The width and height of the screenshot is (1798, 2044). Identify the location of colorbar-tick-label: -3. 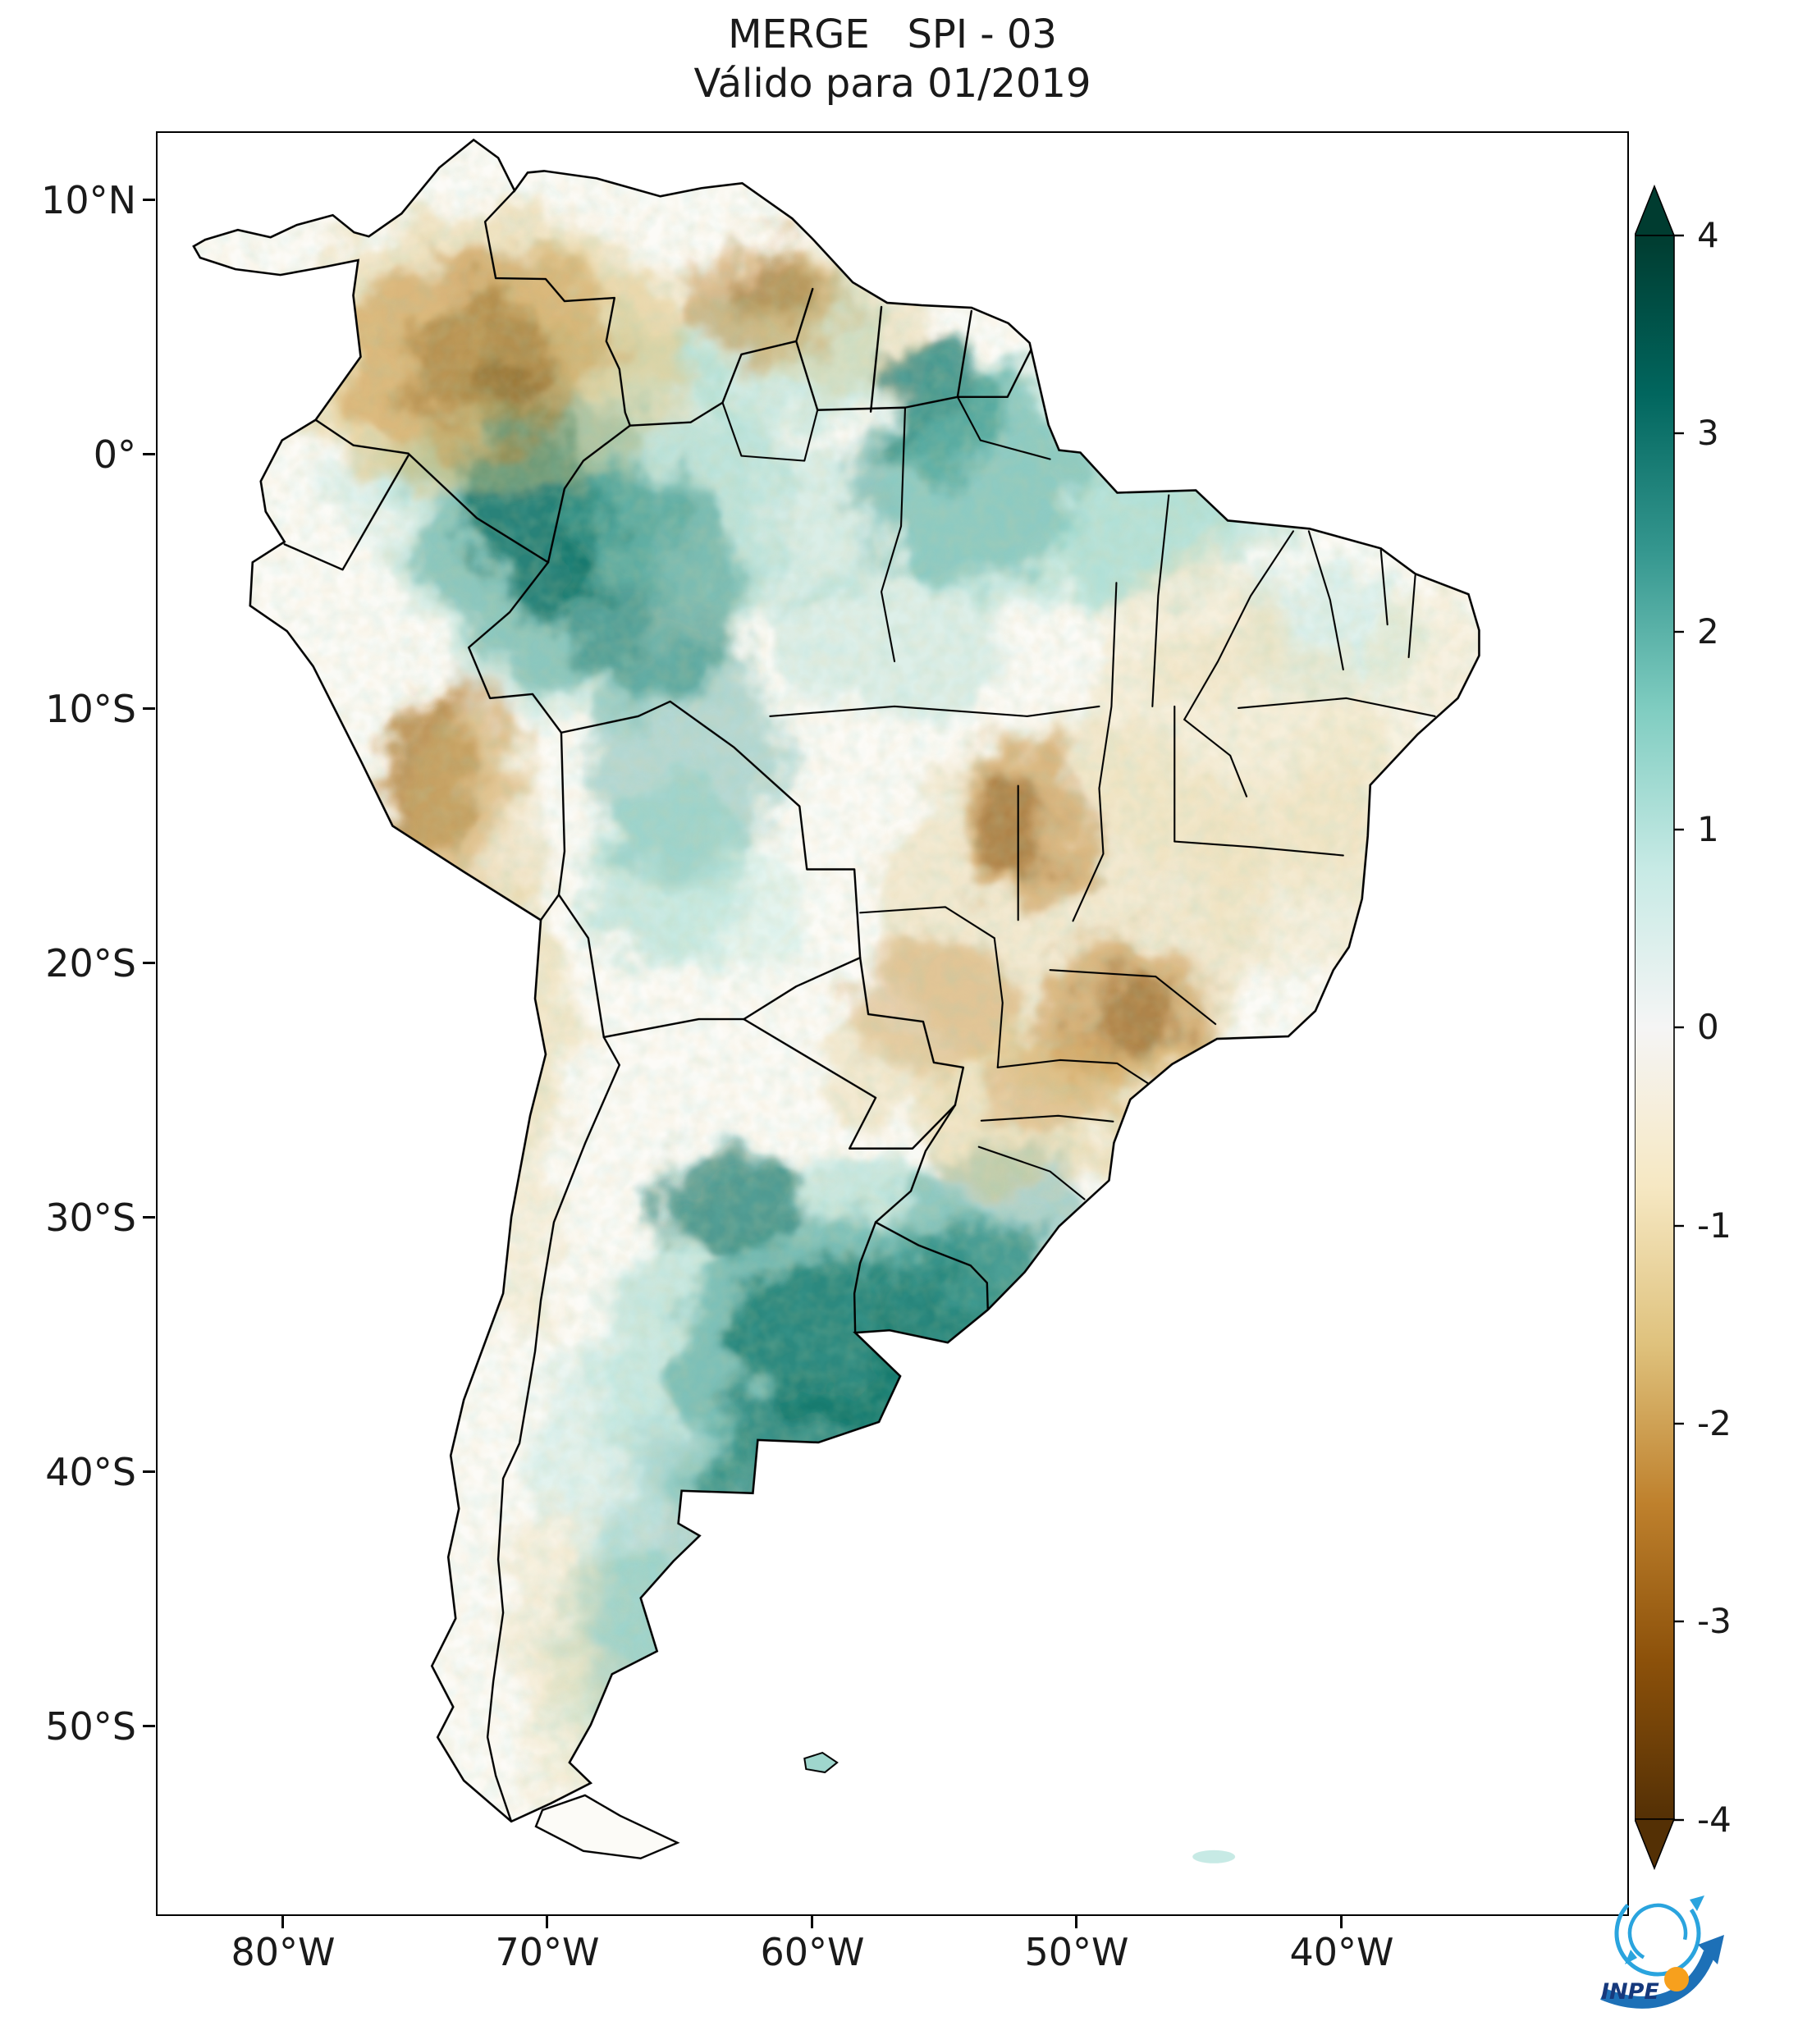
(1714, 1621).